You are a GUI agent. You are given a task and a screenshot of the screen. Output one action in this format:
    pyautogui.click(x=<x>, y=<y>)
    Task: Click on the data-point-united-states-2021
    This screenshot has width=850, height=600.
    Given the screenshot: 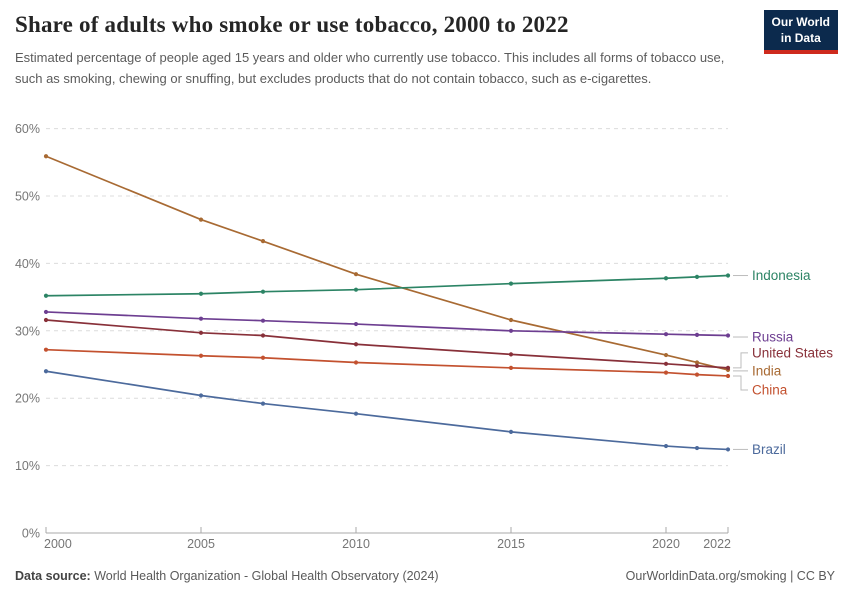 What is the action you would take?
    pyautogui.click(x=697, y=365)
    